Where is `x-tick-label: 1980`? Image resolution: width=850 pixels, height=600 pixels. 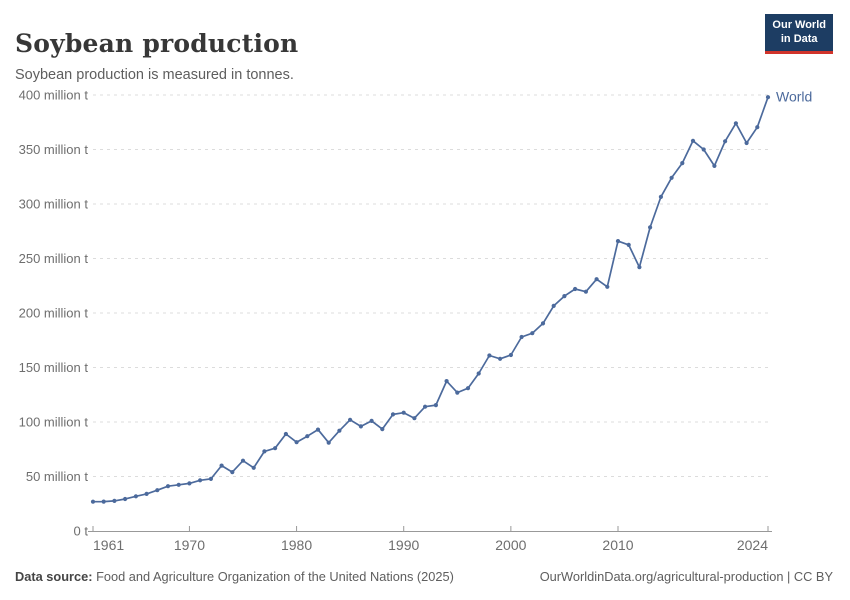
x-tick-label: 1980 is located at coordinates (296, 545).